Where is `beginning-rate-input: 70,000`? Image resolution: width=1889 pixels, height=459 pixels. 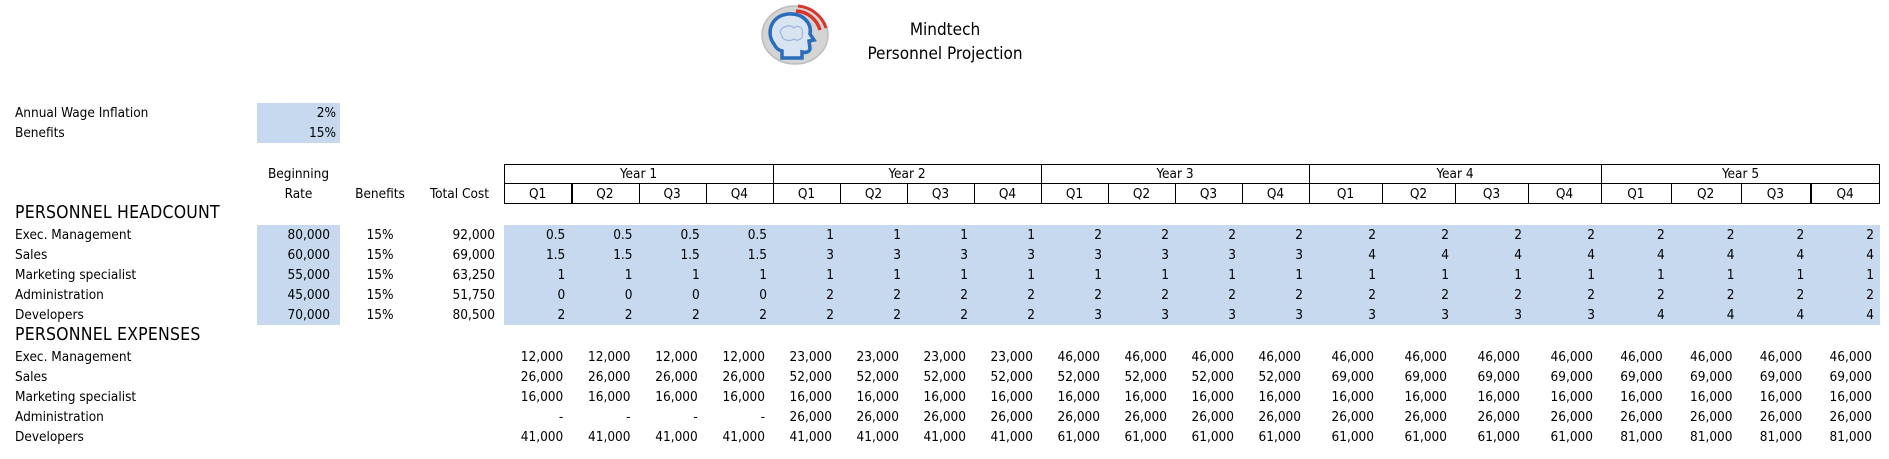 beginning-rate-input: 70,000 is located at coordinates (308, 315).